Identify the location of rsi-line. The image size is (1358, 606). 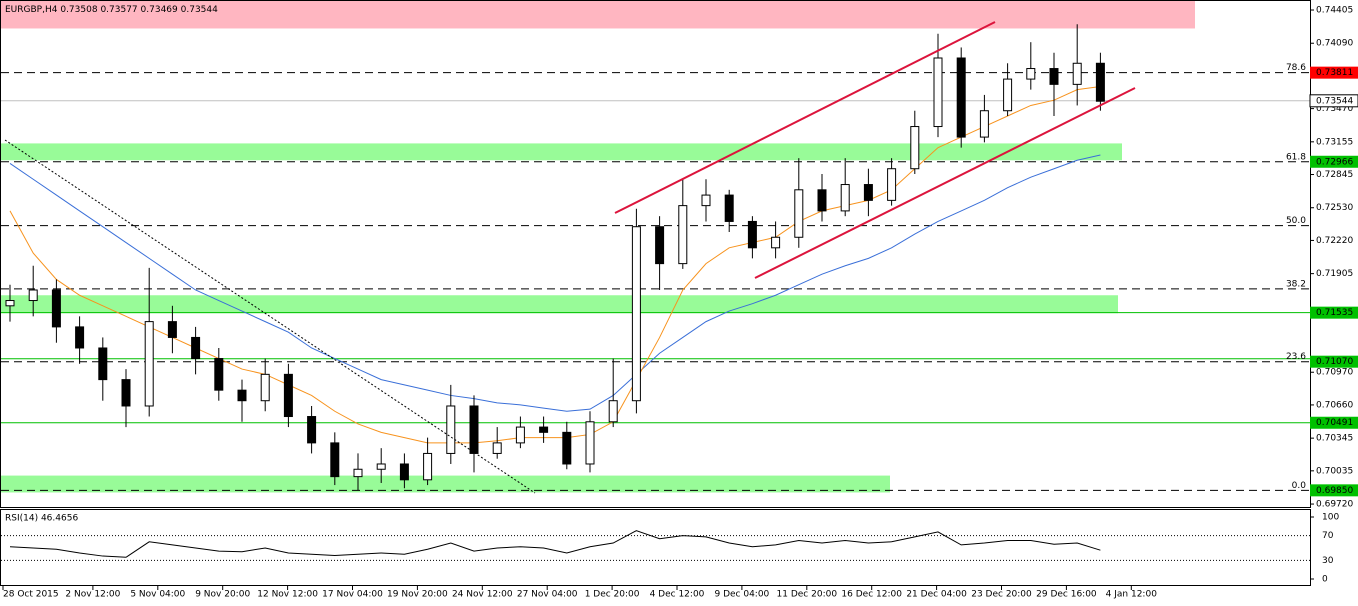
(555, 544).